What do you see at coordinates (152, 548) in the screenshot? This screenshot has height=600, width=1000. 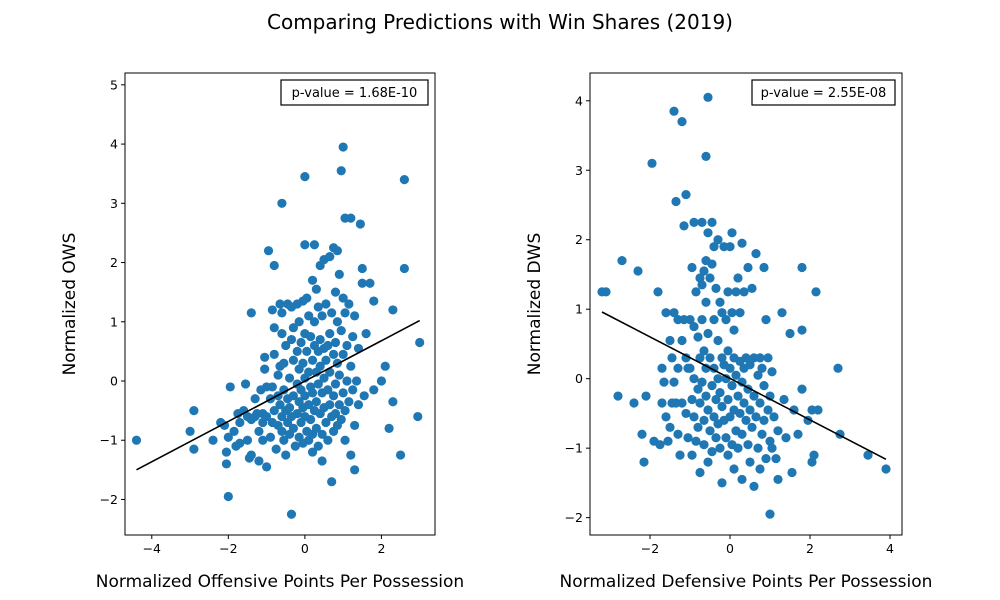 I see `x-tick-label: −4` at bounding box center [152, 548].